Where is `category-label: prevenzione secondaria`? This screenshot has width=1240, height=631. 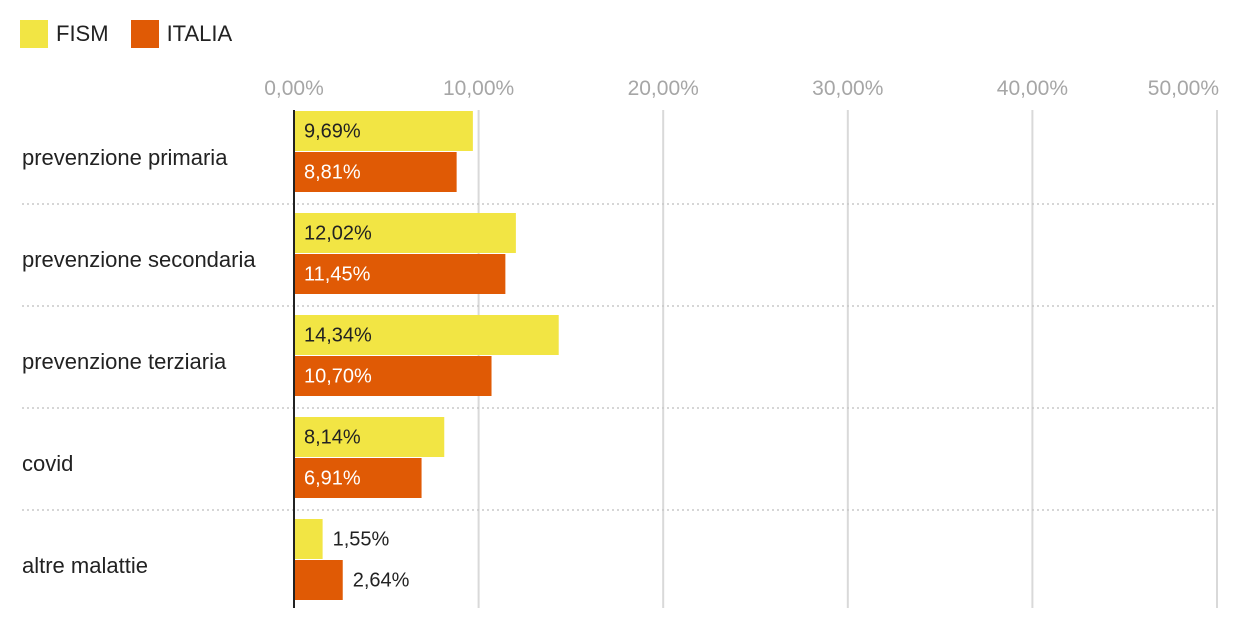
category-label: prevenzione secondaria is located at coordinates (139, 259).